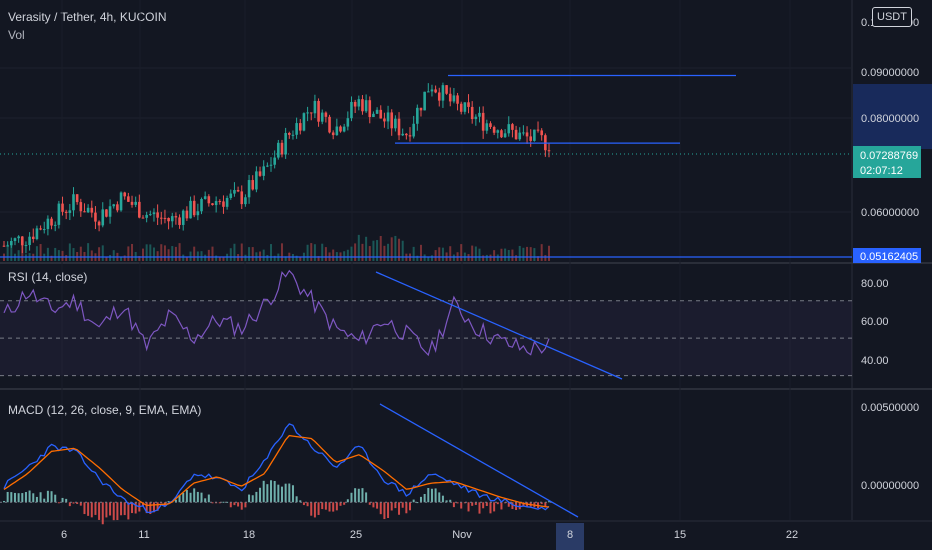 This screenshot has height=550, width=932. I want to click on price-range-highlight, so click(892, 116).